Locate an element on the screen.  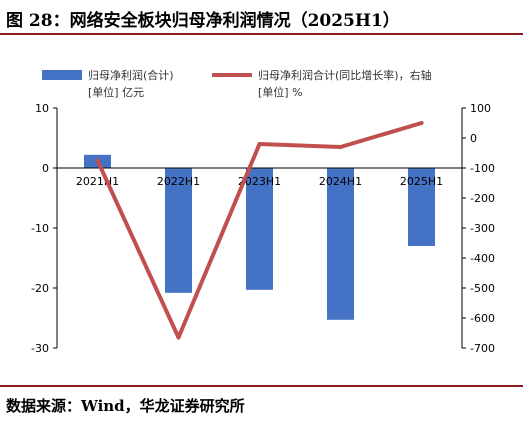
left-tick-label: -10 is located at coordinates (40, 228).